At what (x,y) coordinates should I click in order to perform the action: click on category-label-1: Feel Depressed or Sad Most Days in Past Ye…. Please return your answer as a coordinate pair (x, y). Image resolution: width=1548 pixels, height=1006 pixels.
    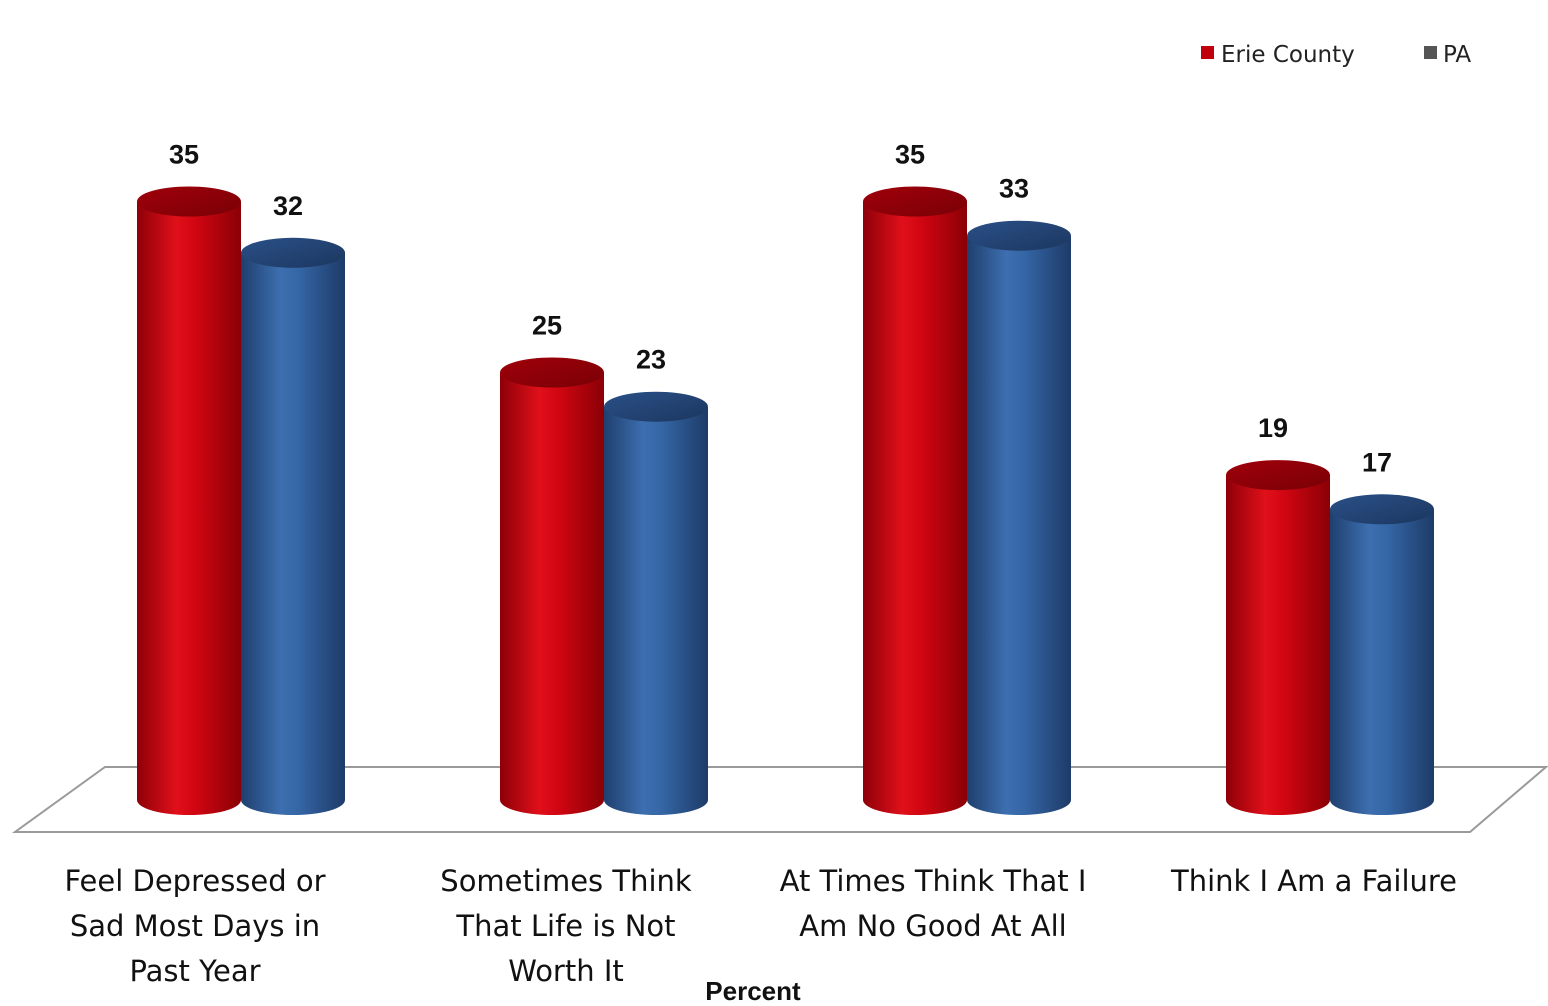
    Looking at the image, I should click on (194, 926).